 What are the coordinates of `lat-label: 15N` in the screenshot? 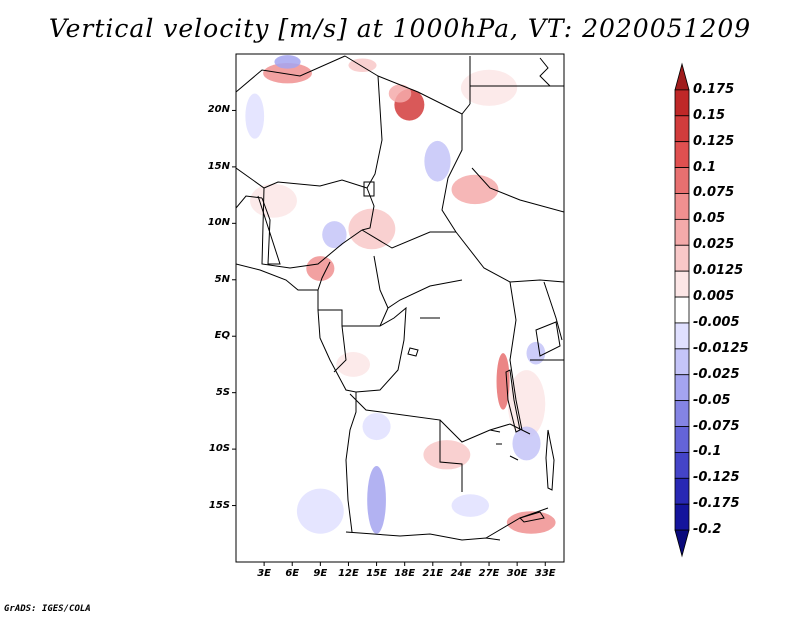 It's located at (218, 166).